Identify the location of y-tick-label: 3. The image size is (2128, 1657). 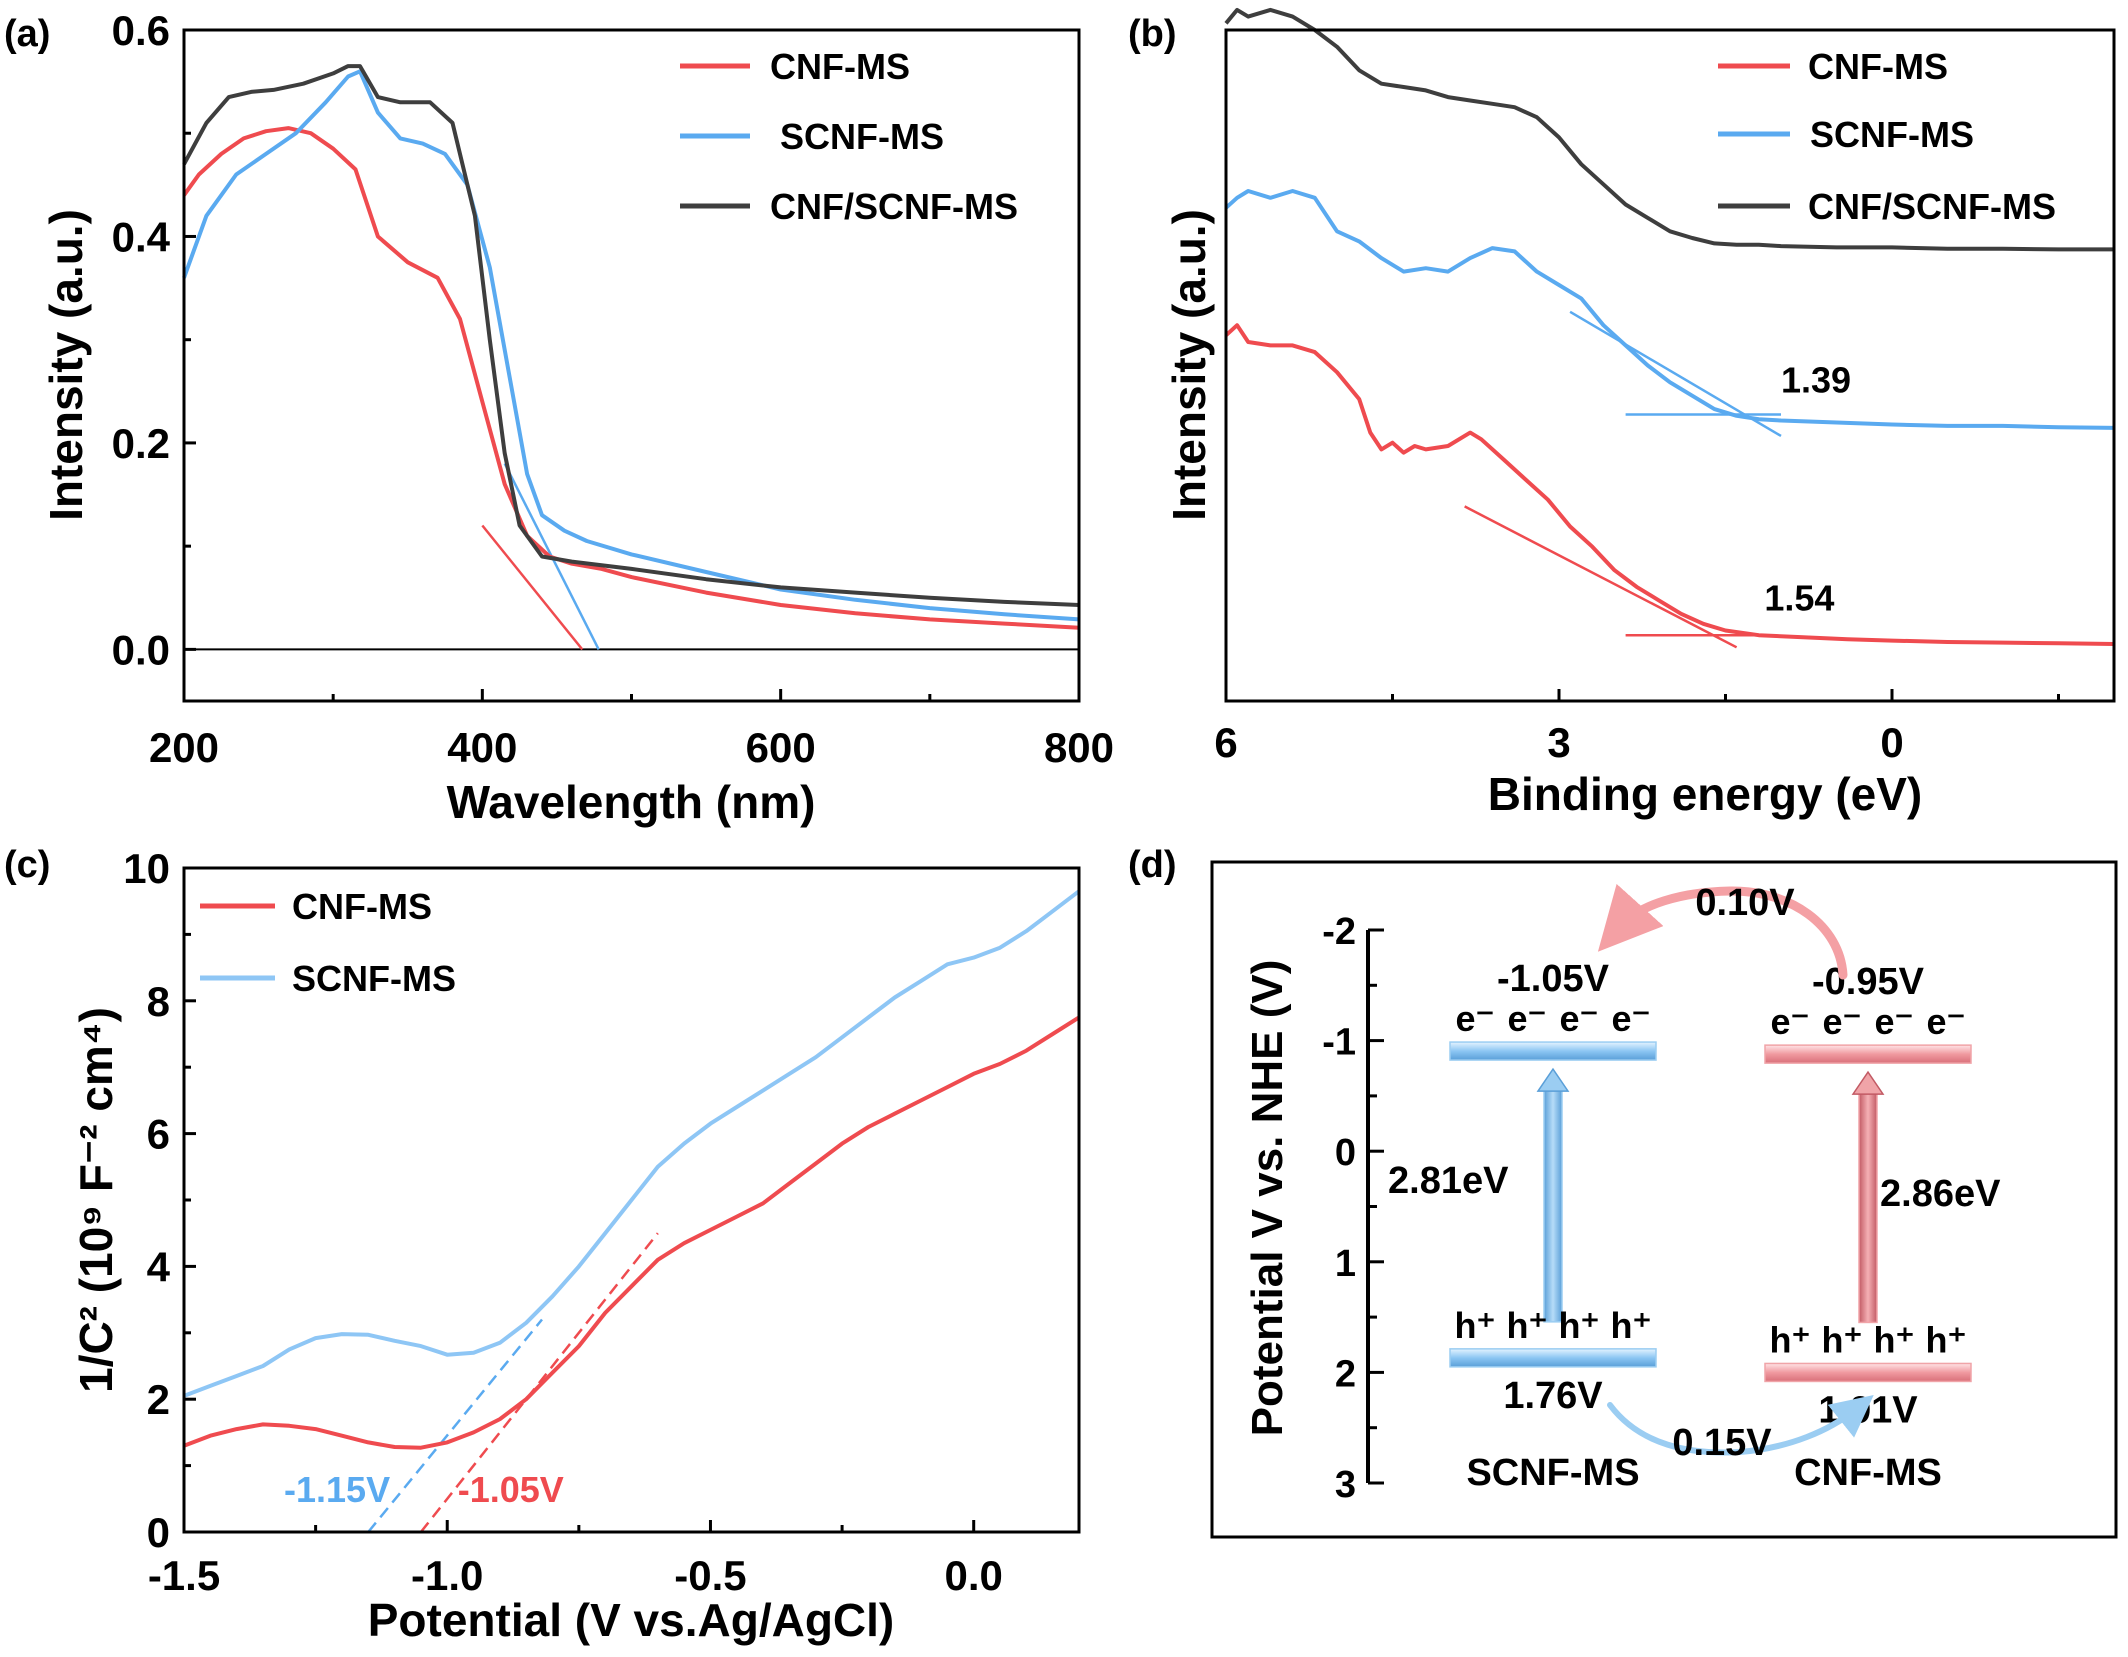
(1345, 1485).